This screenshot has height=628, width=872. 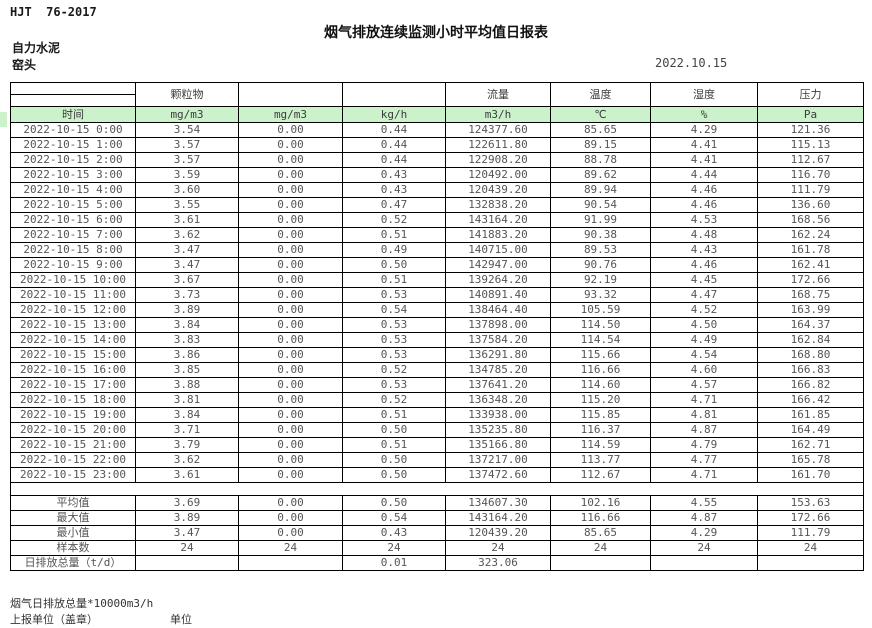 What do you see at coordinates (73, 518) in the screenshot?
I see `summary-row-label: 最大值` at bounding box center [73, 518].